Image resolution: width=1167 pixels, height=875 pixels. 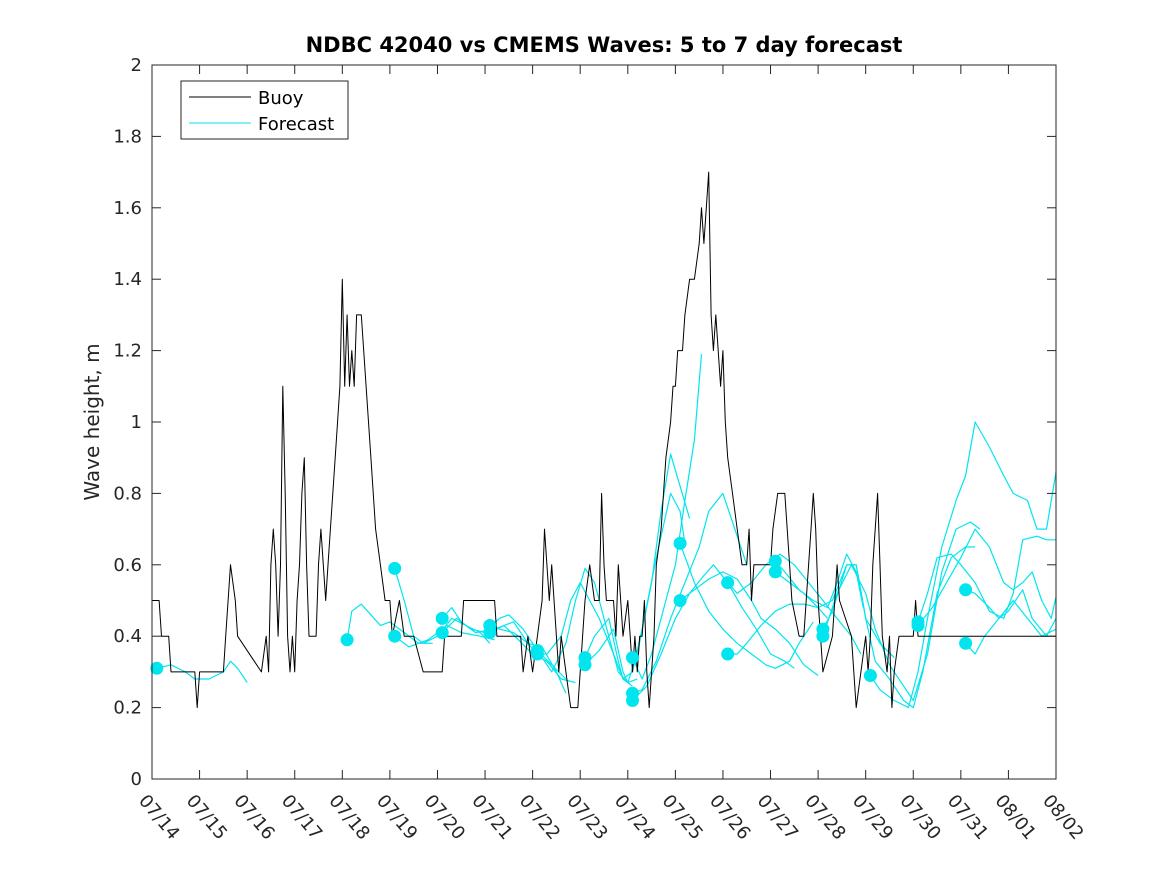 I want to click on y-tick-label: 1.8, so click(x=127, y=136).